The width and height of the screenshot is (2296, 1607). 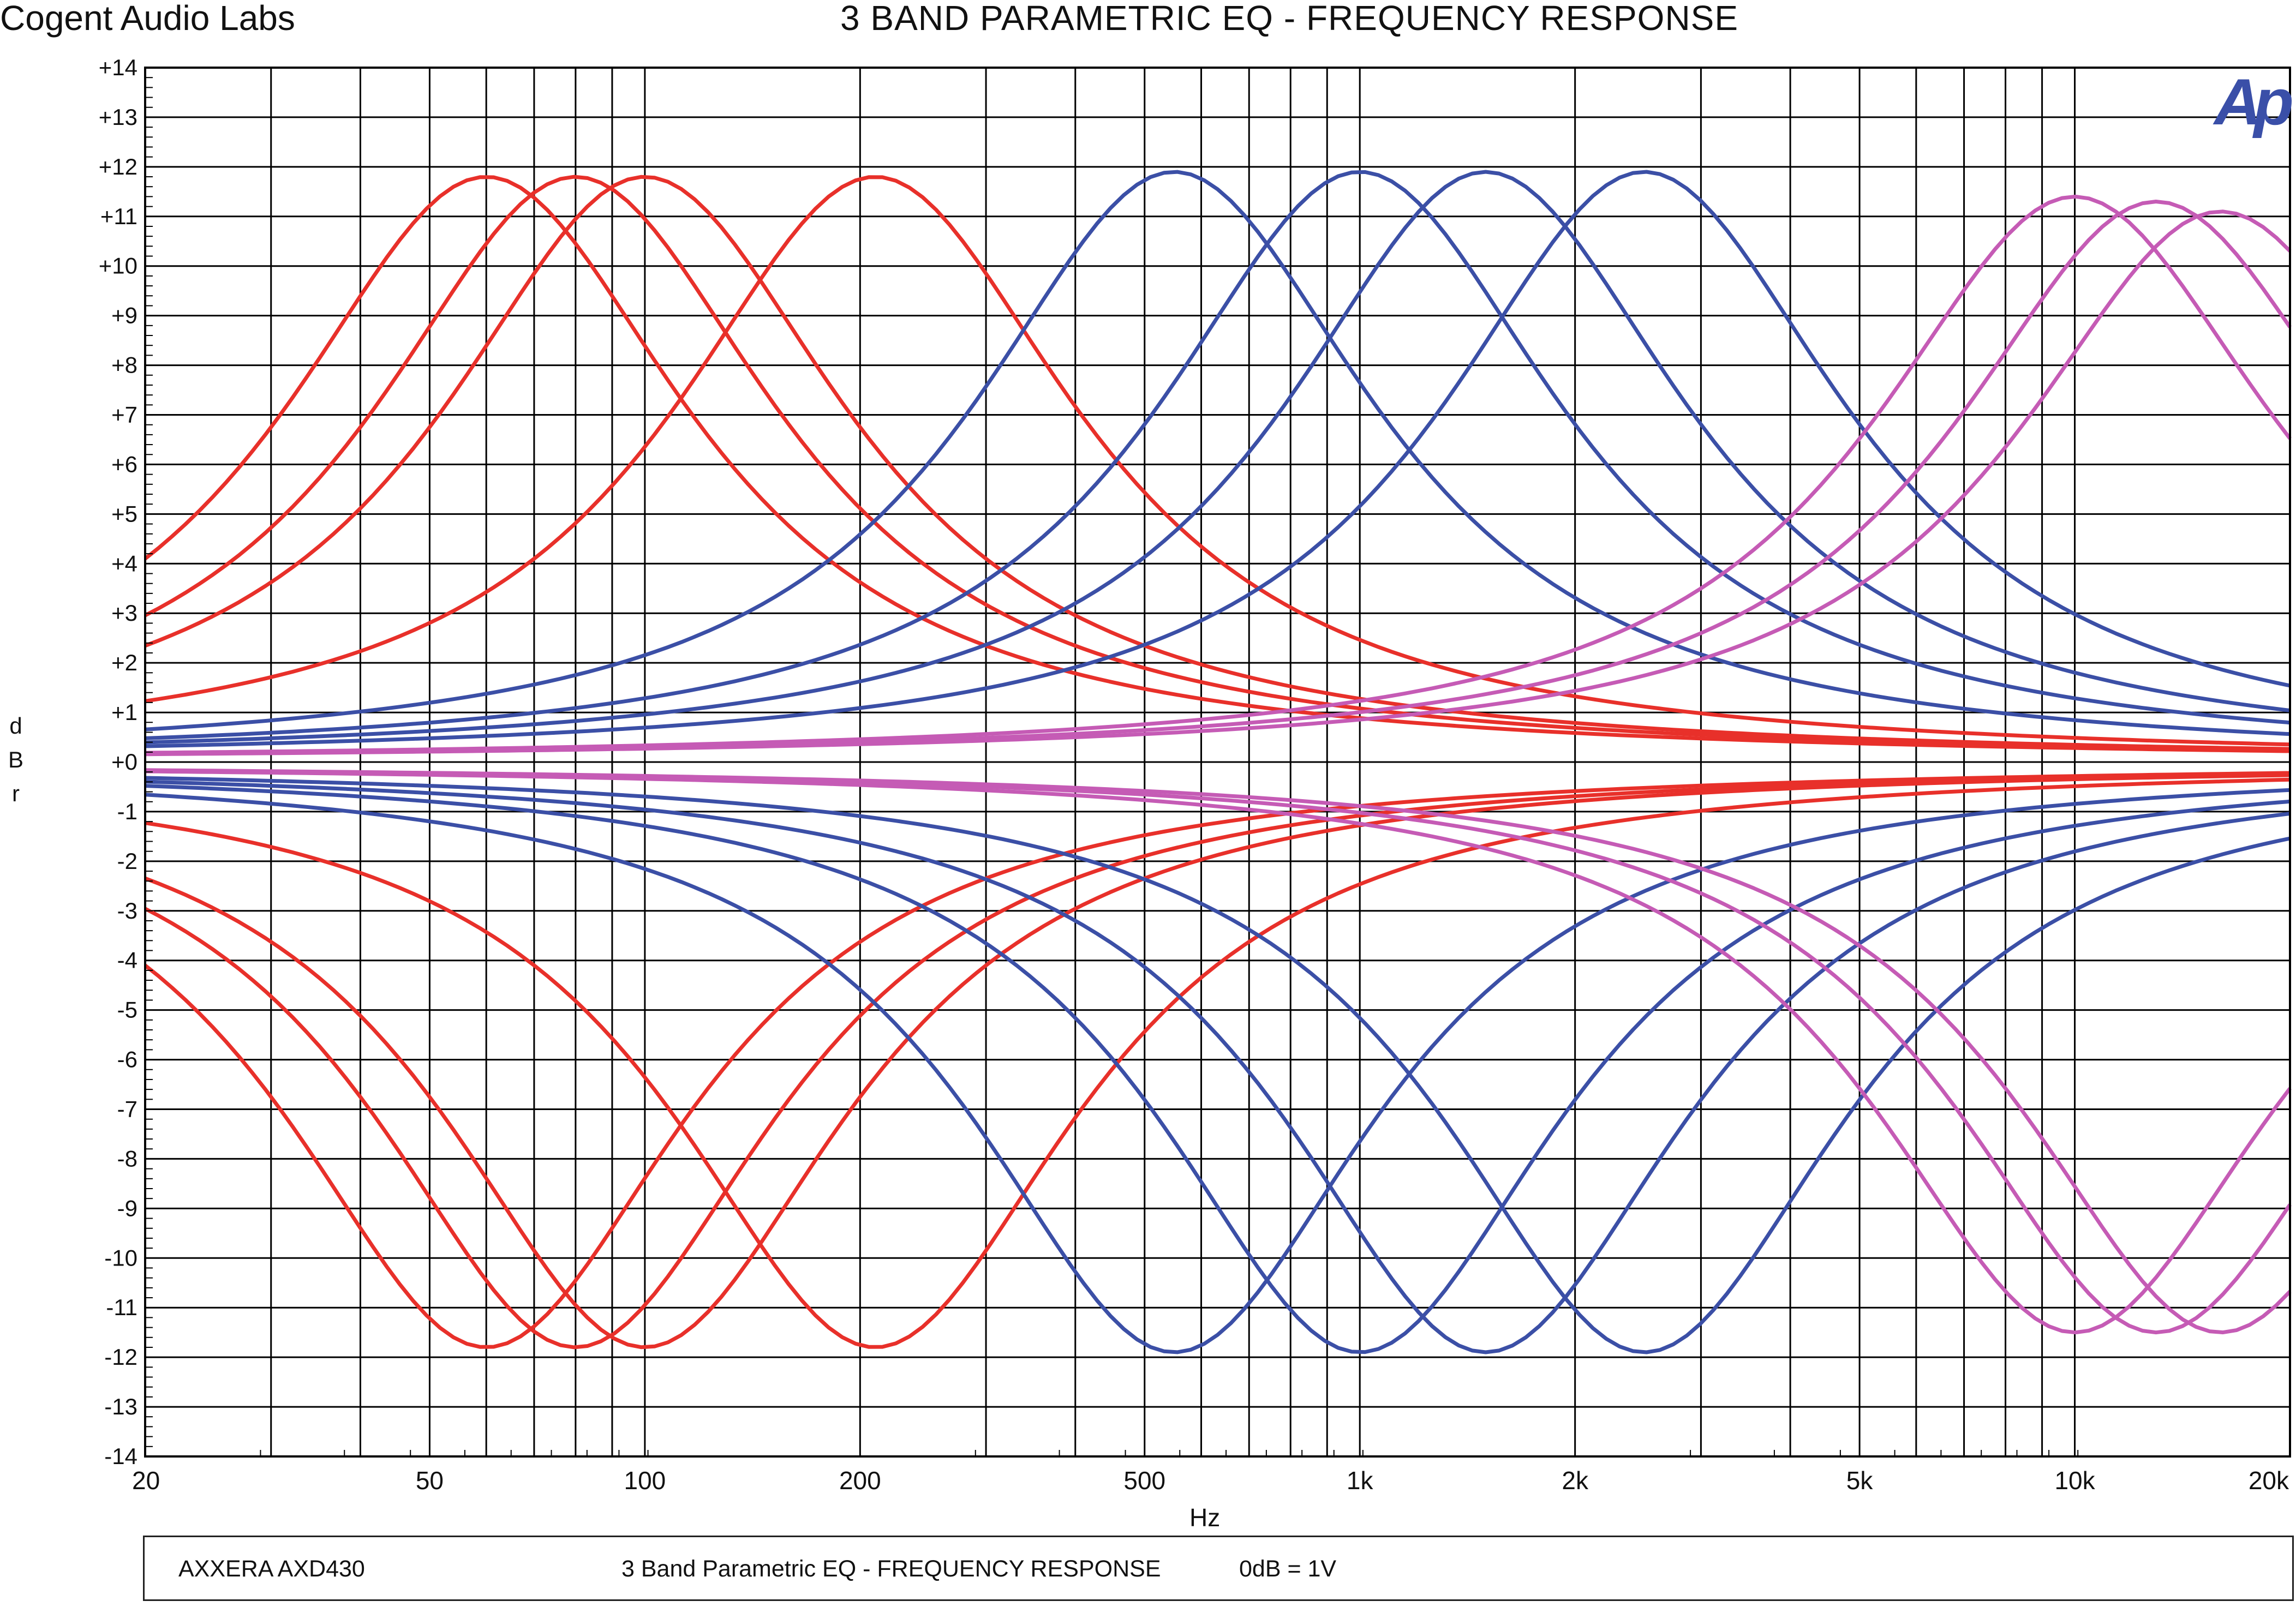 What do you see at coordinates (430, 1480) in the screenshot?
I see `x-tick-label: 50` at bounding box center [430, 1480].